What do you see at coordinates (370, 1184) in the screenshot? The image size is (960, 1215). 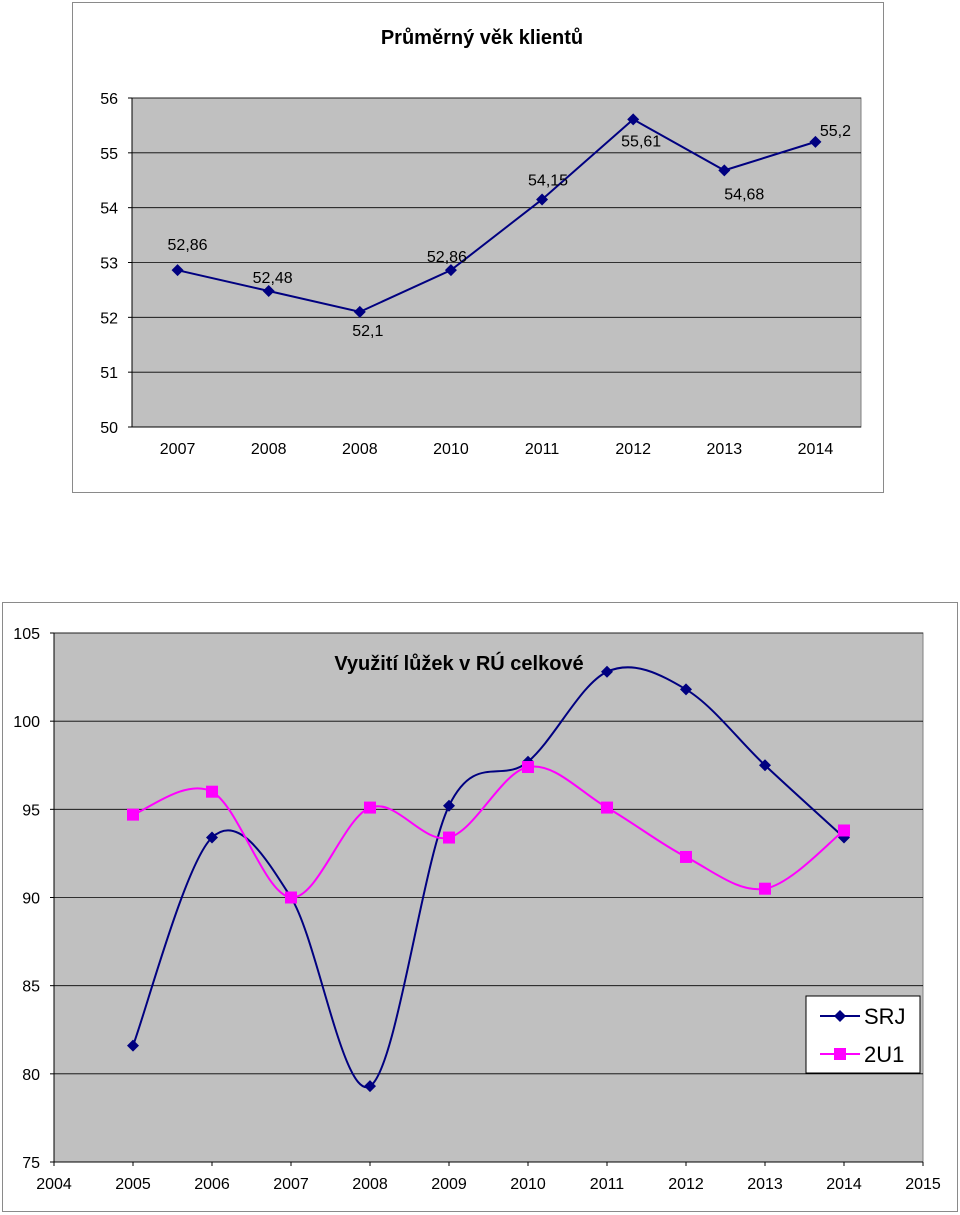 I see `bed-usage-x-tick-label: 2008` at bounding box center [370, 1184].